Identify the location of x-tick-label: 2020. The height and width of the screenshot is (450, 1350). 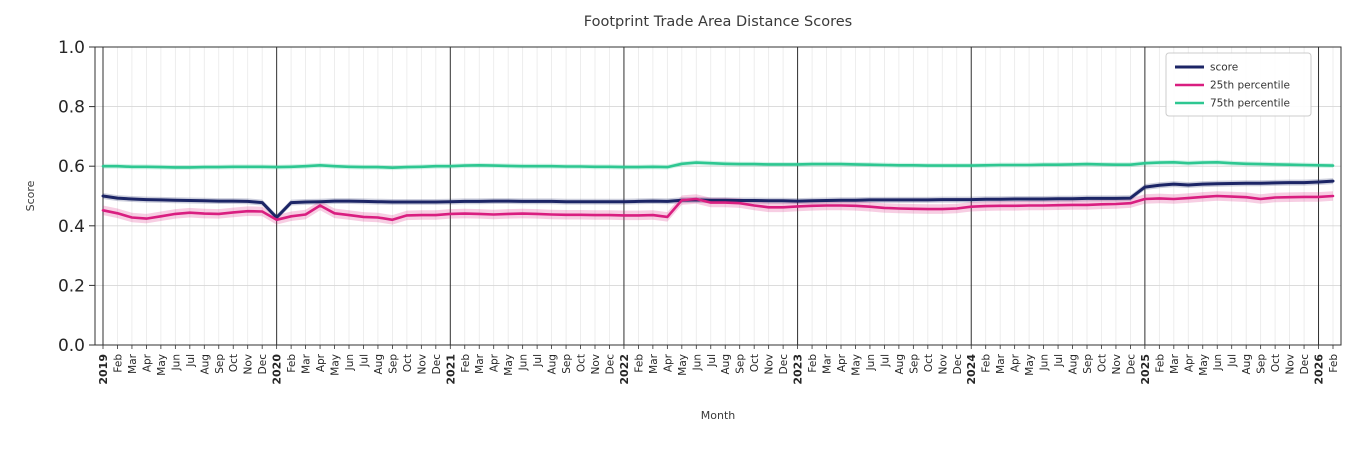
(277, 369).